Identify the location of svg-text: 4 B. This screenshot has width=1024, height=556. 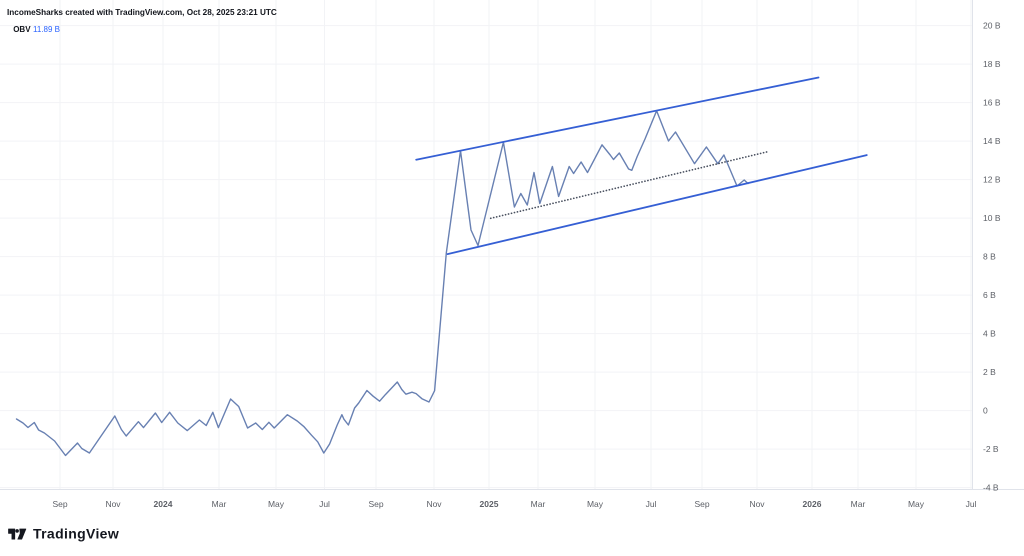
(989, 334).